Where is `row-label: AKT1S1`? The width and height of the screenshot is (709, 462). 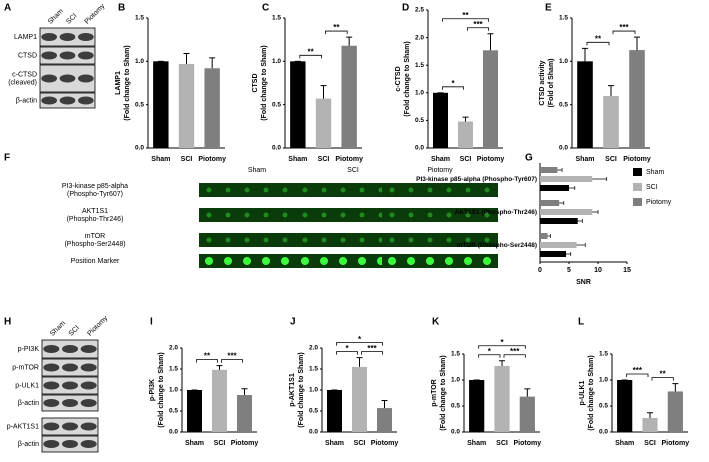
row-label: AKT1S1 is located at coordinates (95, 211).